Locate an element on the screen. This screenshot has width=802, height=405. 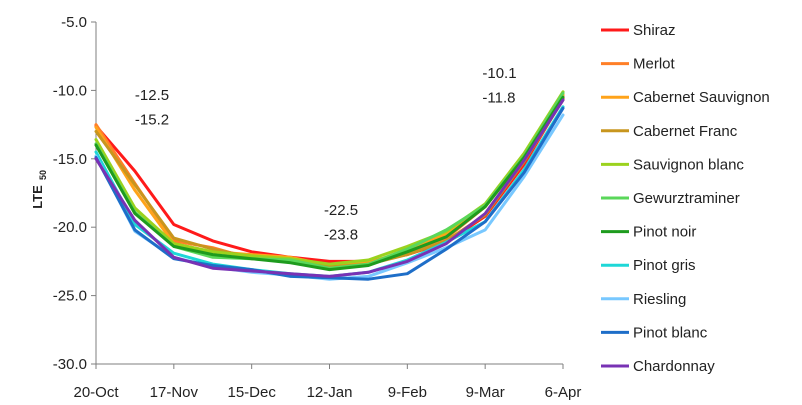
x-tick-label: 9-Feb is located at coordinates (407, 392).